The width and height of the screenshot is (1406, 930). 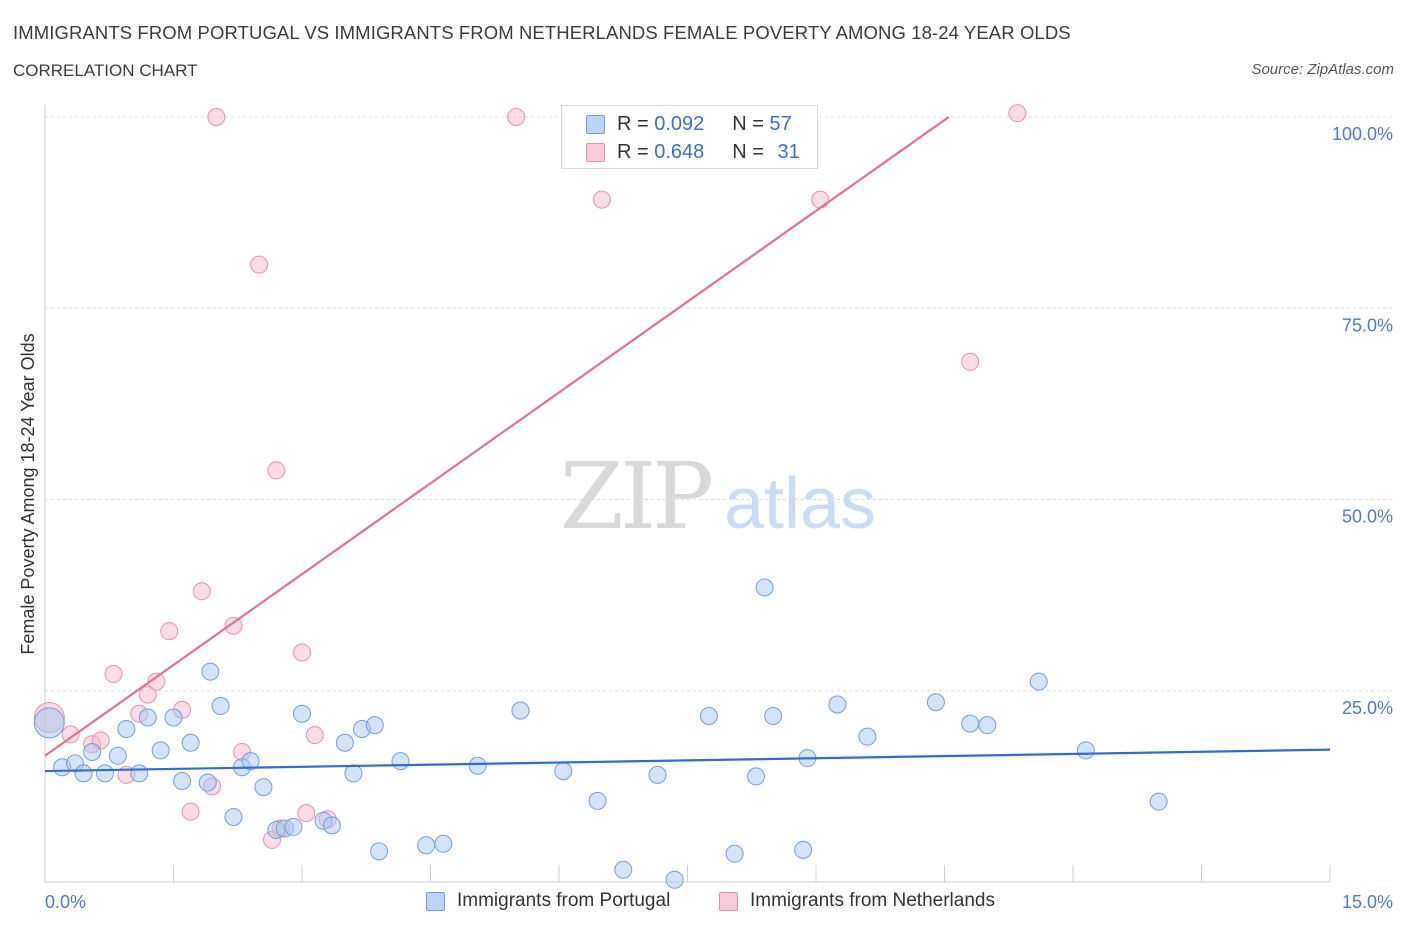 I want to click on watermark: ZIP atlas, so click(x=718, y=496).